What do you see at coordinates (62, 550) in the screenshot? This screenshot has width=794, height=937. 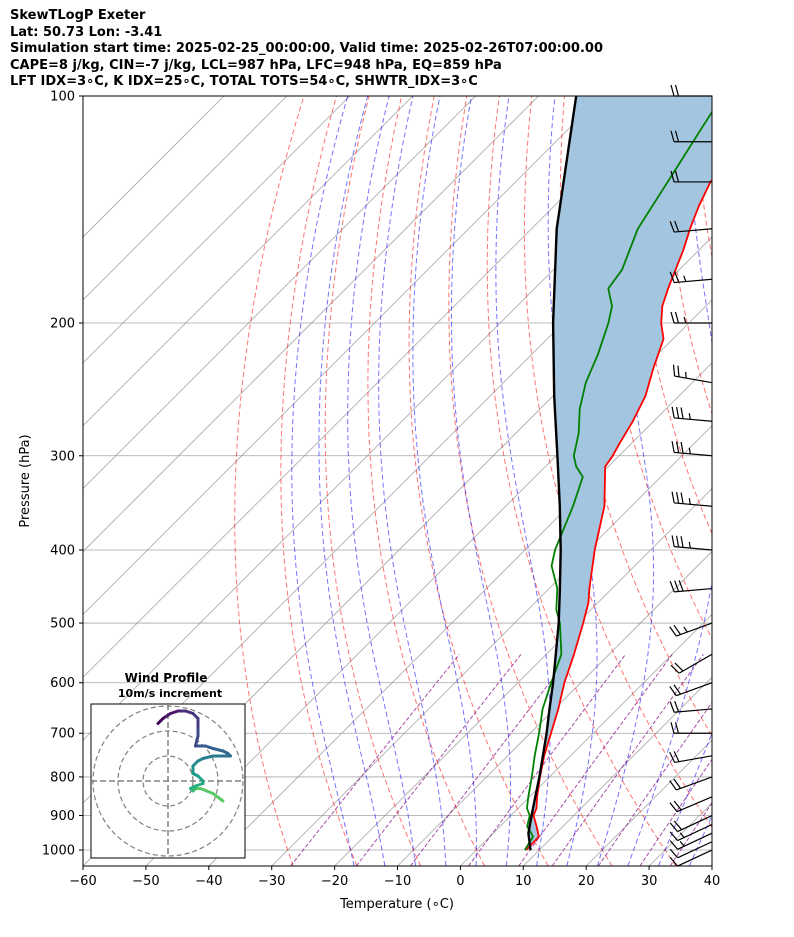 I see `y-tick-label: 400` at bounding box center [62, 550].